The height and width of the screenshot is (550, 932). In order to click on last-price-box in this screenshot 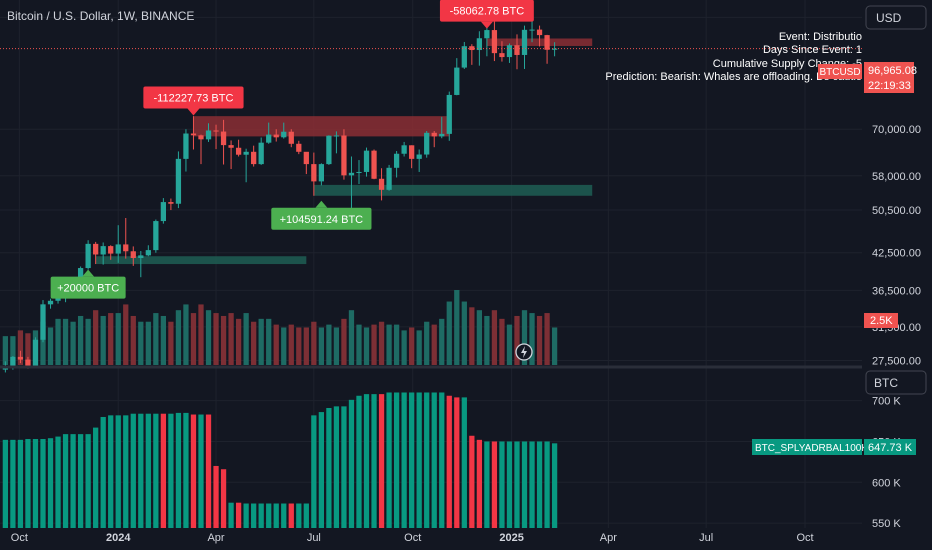, I will do `click(889, 77)`.